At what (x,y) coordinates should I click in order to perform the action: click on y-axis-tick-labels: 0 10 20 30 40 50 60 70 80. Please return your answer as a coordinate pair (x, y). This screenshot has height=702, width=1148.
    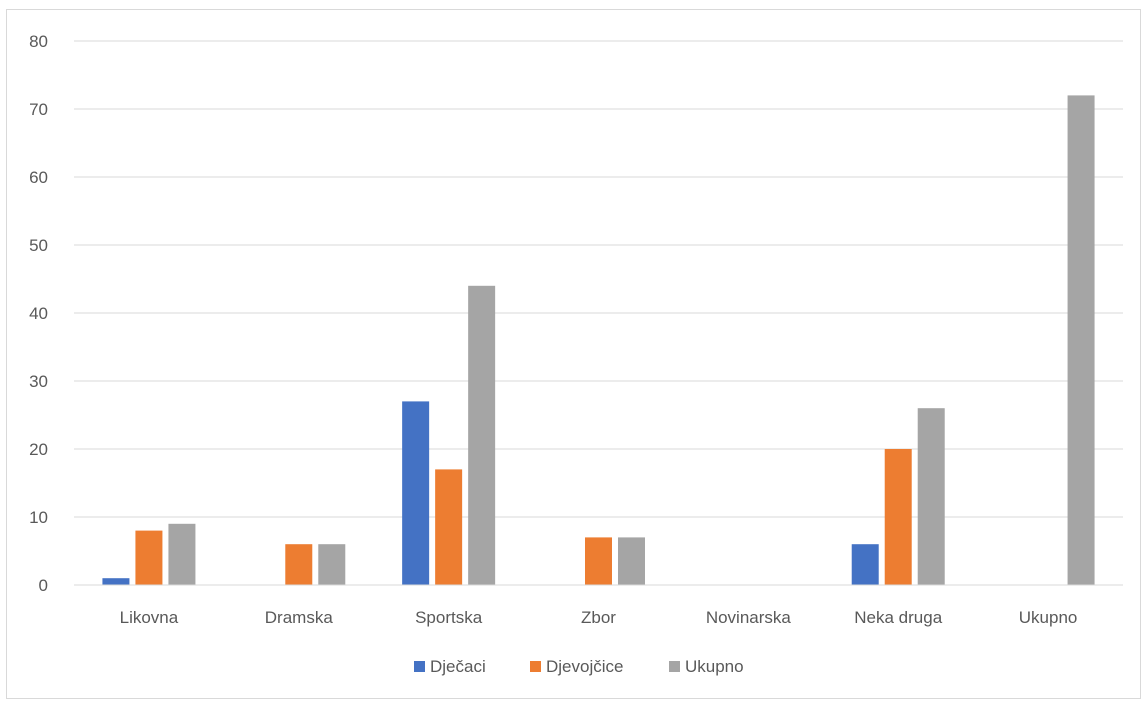
    Looking at the image, I should click on (38, 313).